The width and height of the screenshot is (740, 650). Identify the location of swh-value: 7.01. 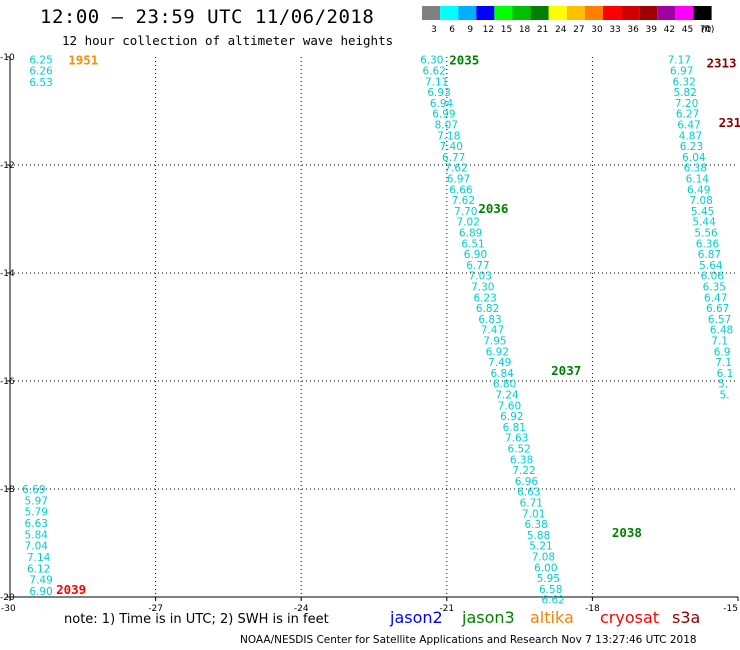
(533, 514).